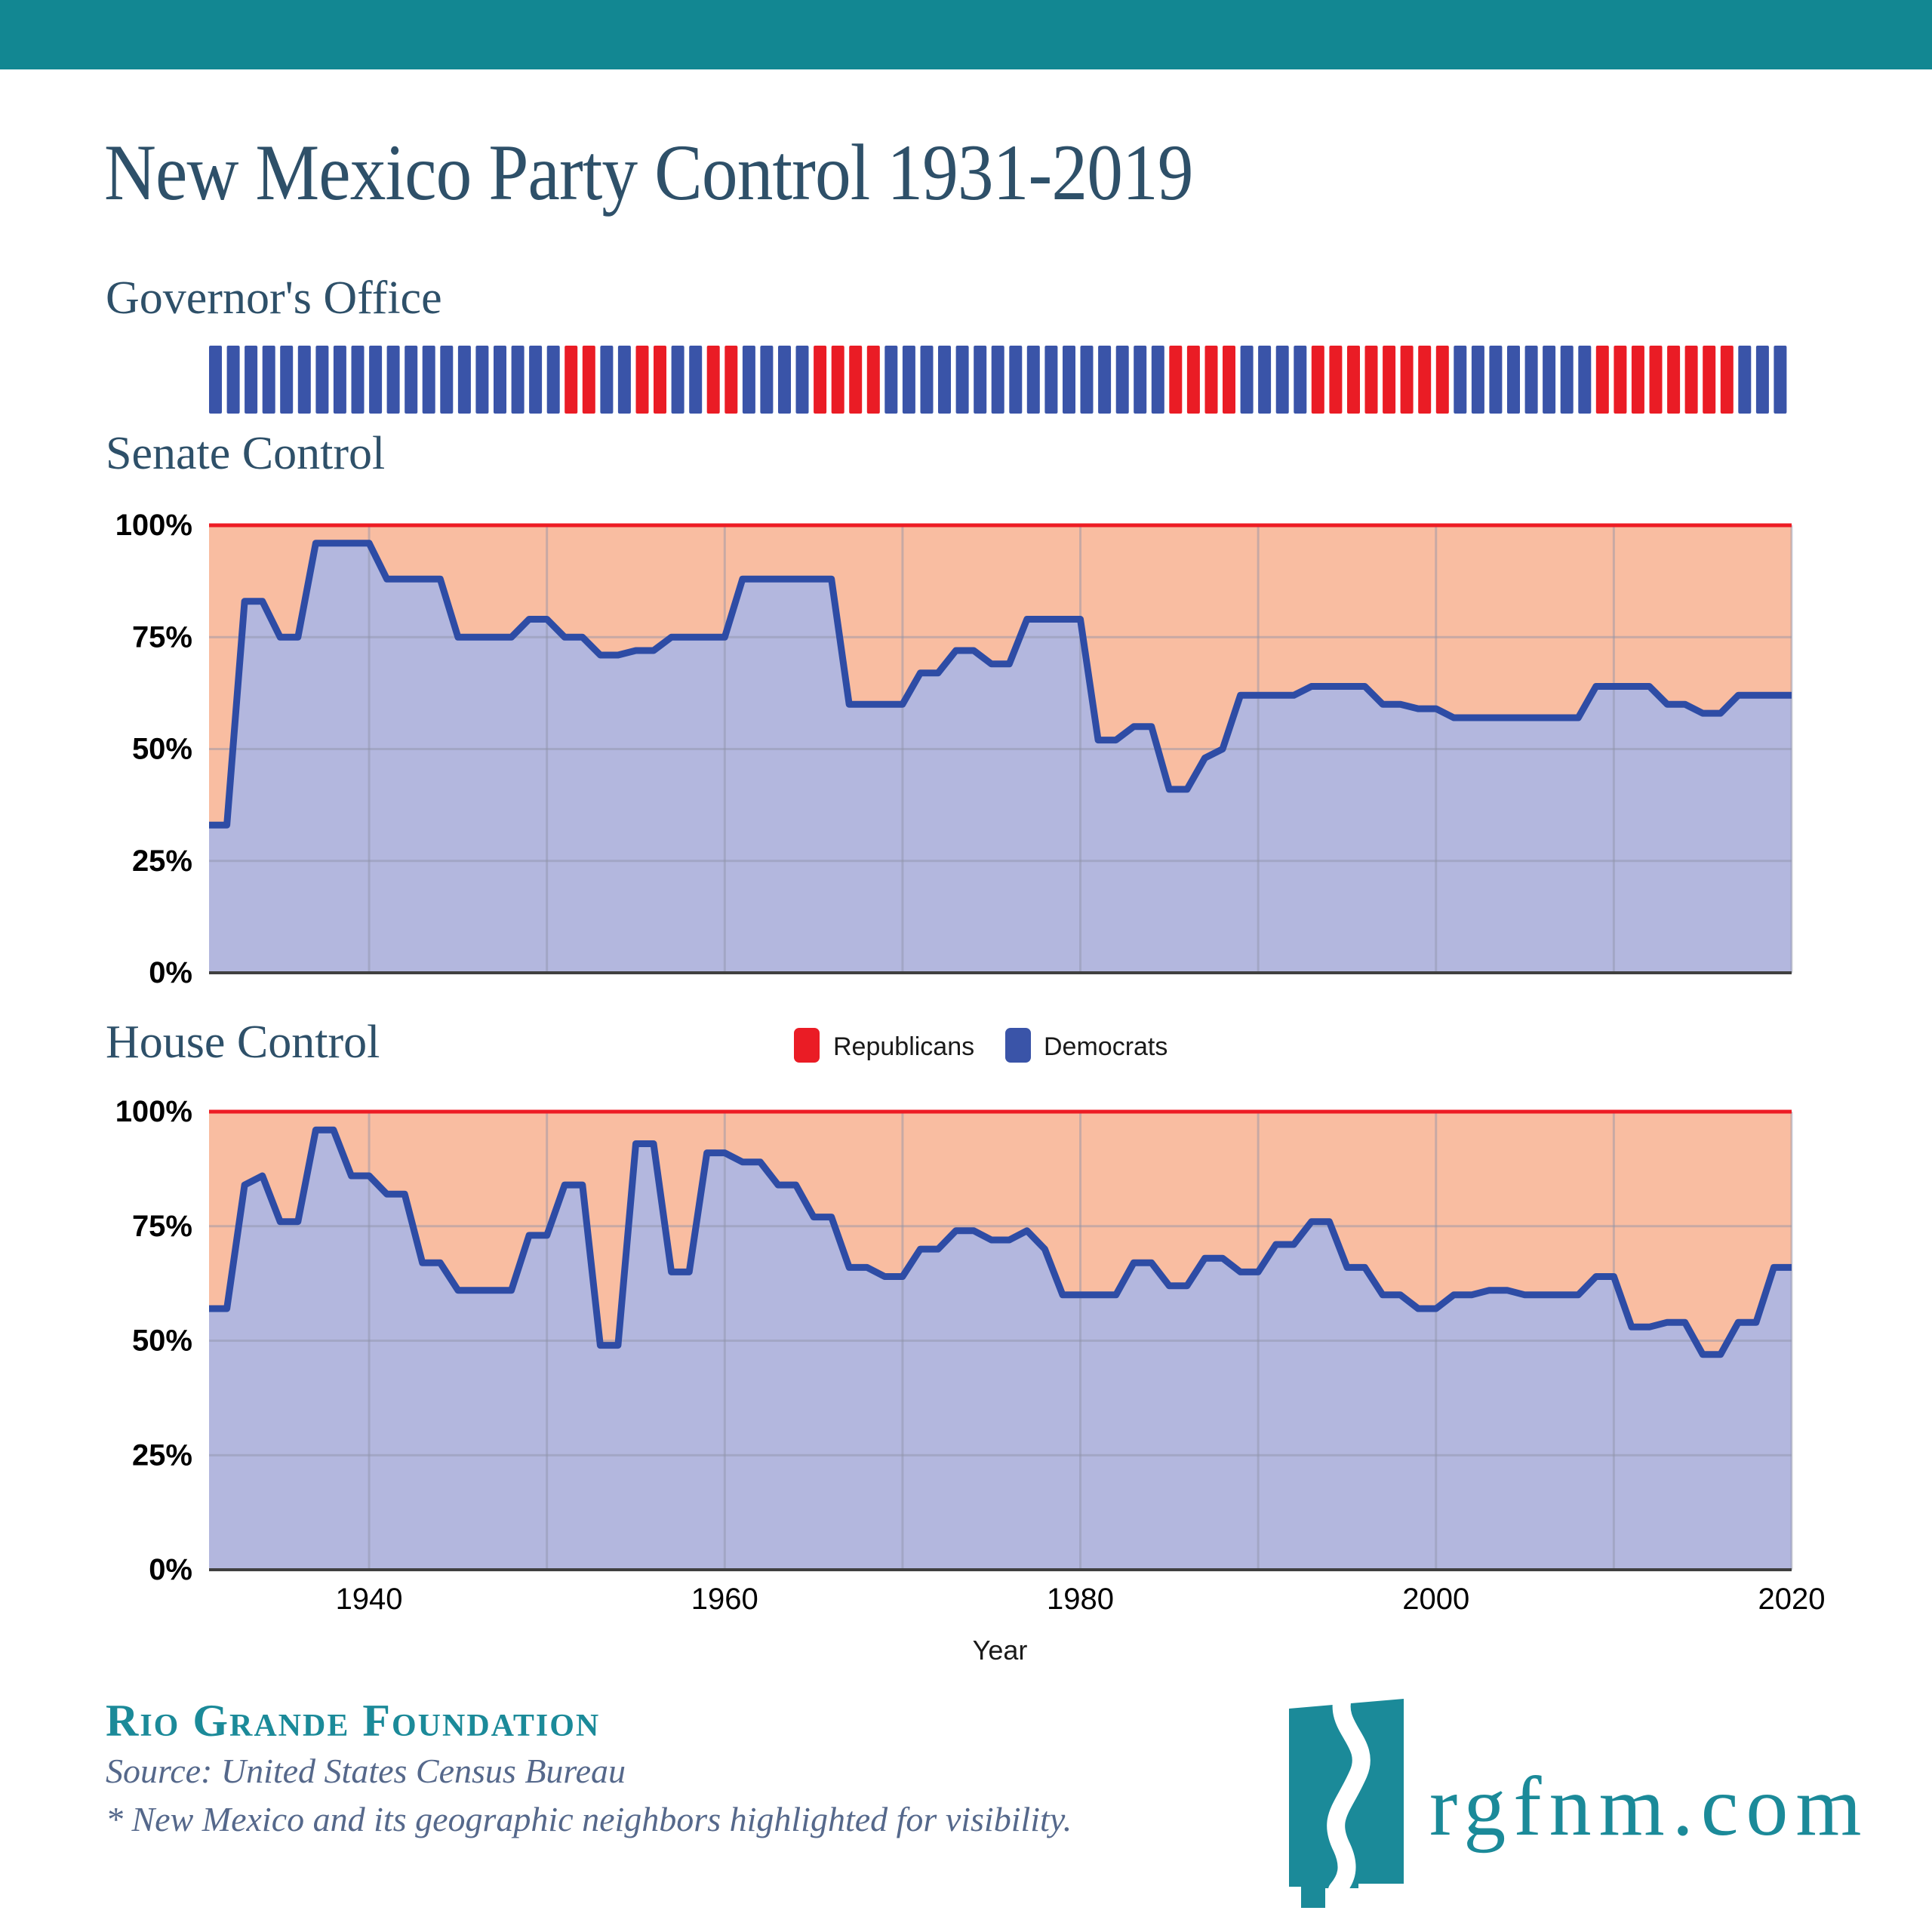 The image size is (1932, 1932). I want to click on governor-section-heading: Governor's Office, so click(274, 298).